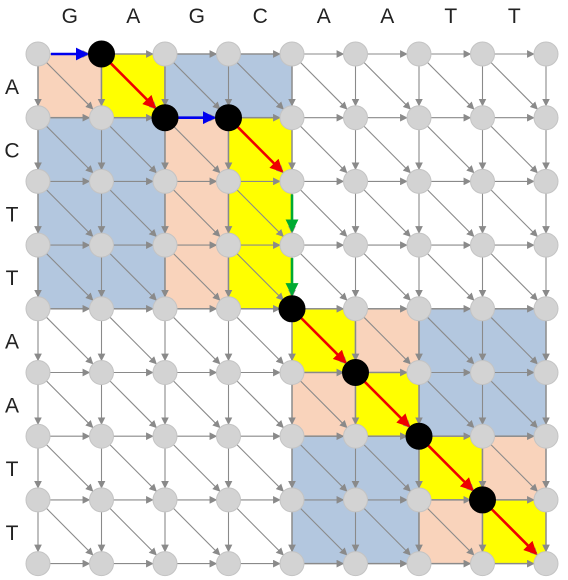 This screenshot has height=580, width=568. What do you see at coordinates (260, 16) in the screenshot?
I see `top-sequence-letter: C` at bounding box center [260, 16].